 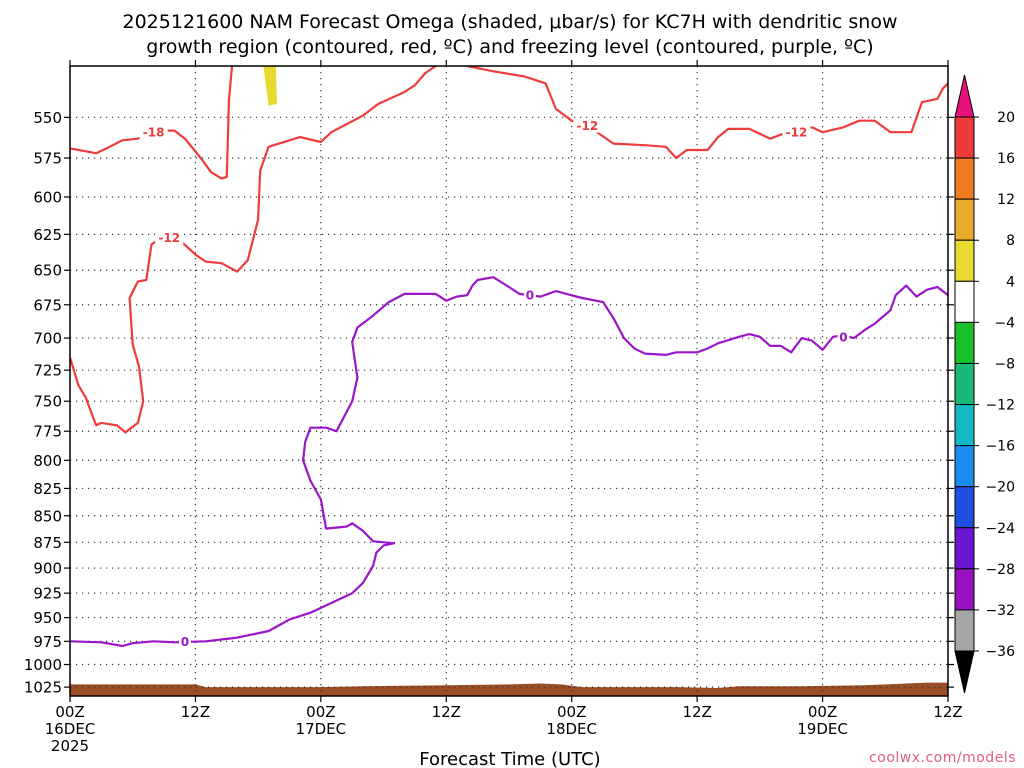 What do you see at coordinates (320, 712) in the screenshot?
I see `xtick-label-24-1: 00Z` at bounding box center [320, 712].